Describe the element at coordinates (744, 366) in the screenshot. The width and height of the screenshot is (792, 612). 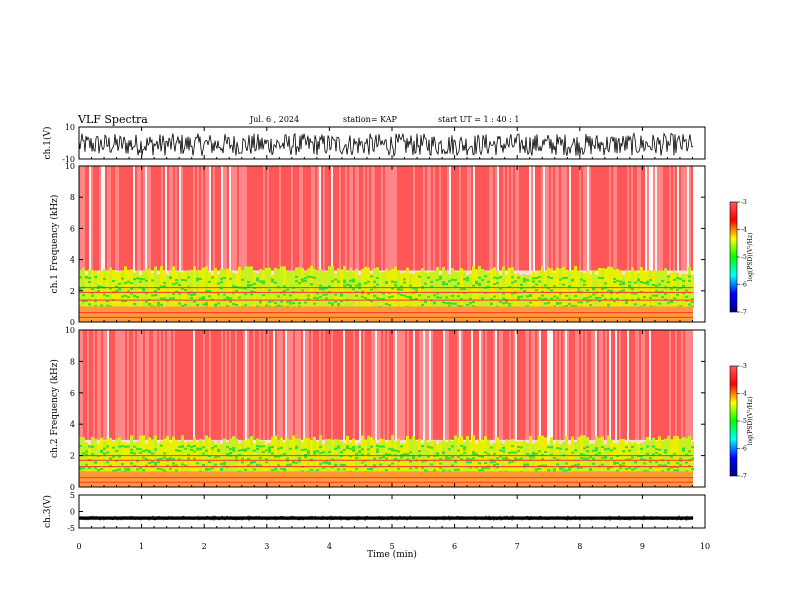
I see `colorbar-tick-label: -3` at that location.